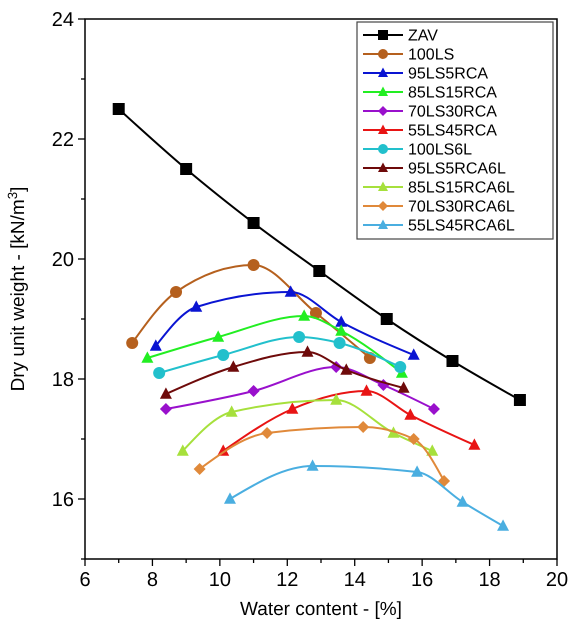 This screenshot has height=637, width=569. I want to click on y-tick-label: 16, so click(63, 500).